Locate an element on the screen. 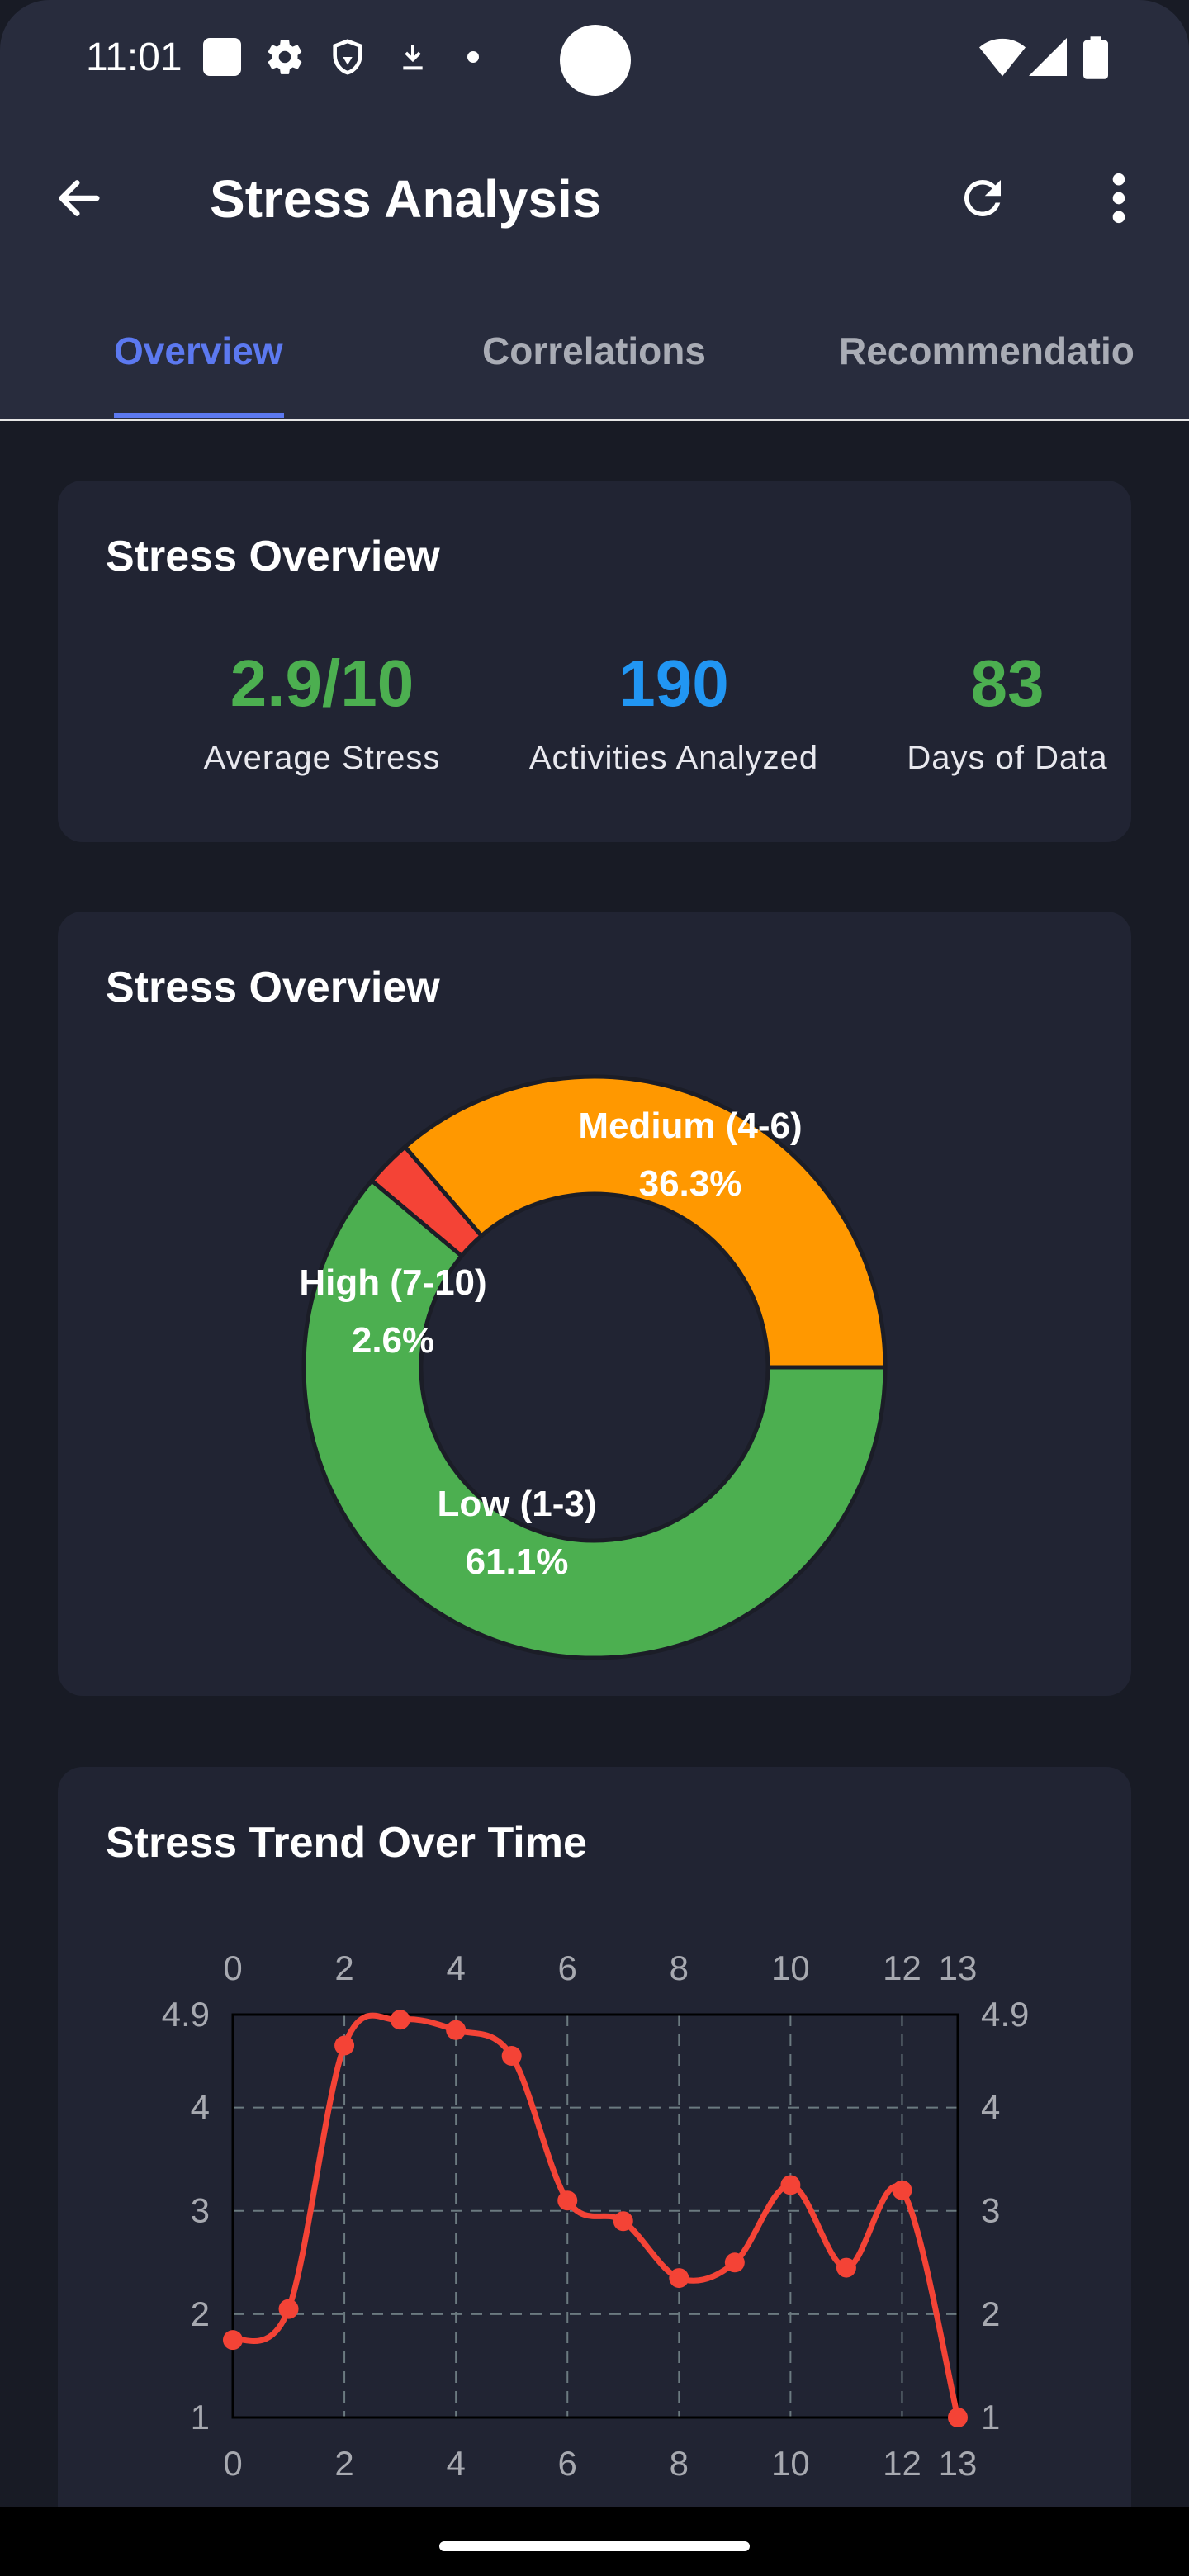 The image size is (1189, 2576). status-time: 11:01 is located at coordinates (134, 57).